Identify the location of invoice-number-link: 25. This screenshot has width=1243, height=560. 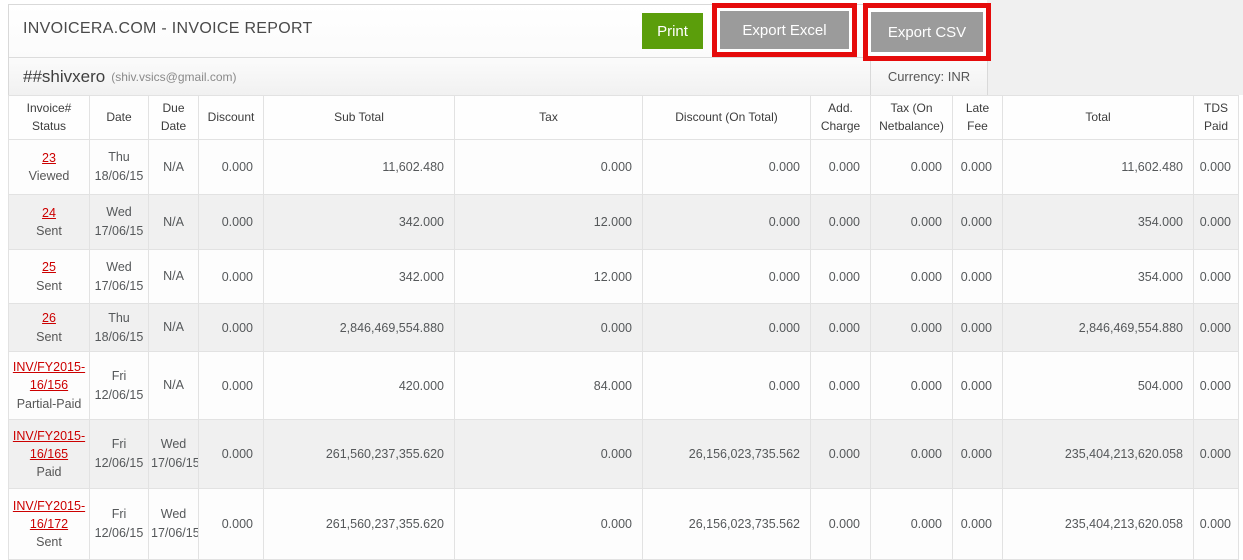
(49, 267).